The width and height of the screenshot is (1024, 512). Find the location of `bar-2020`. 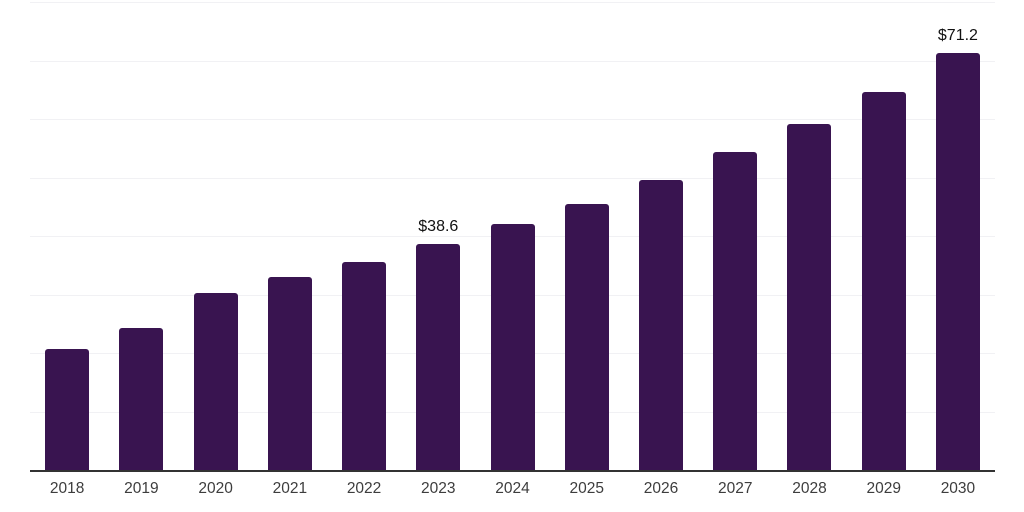

bar-2020 is located at coordinates (215, 381).